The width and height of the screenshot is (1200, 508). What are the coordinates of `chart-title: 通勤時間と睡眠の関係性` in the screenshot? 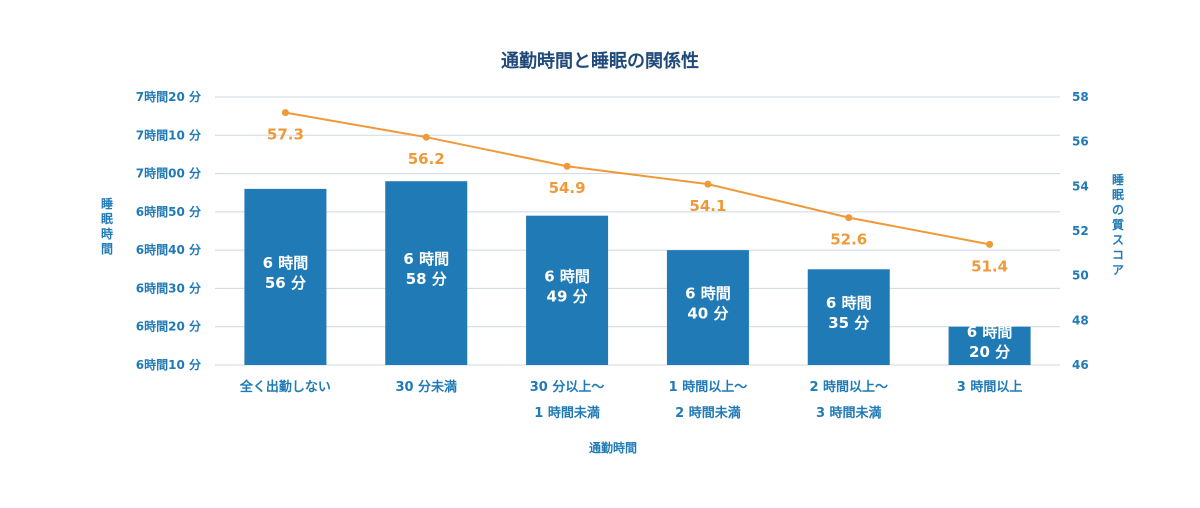 It's located at (600, 61).